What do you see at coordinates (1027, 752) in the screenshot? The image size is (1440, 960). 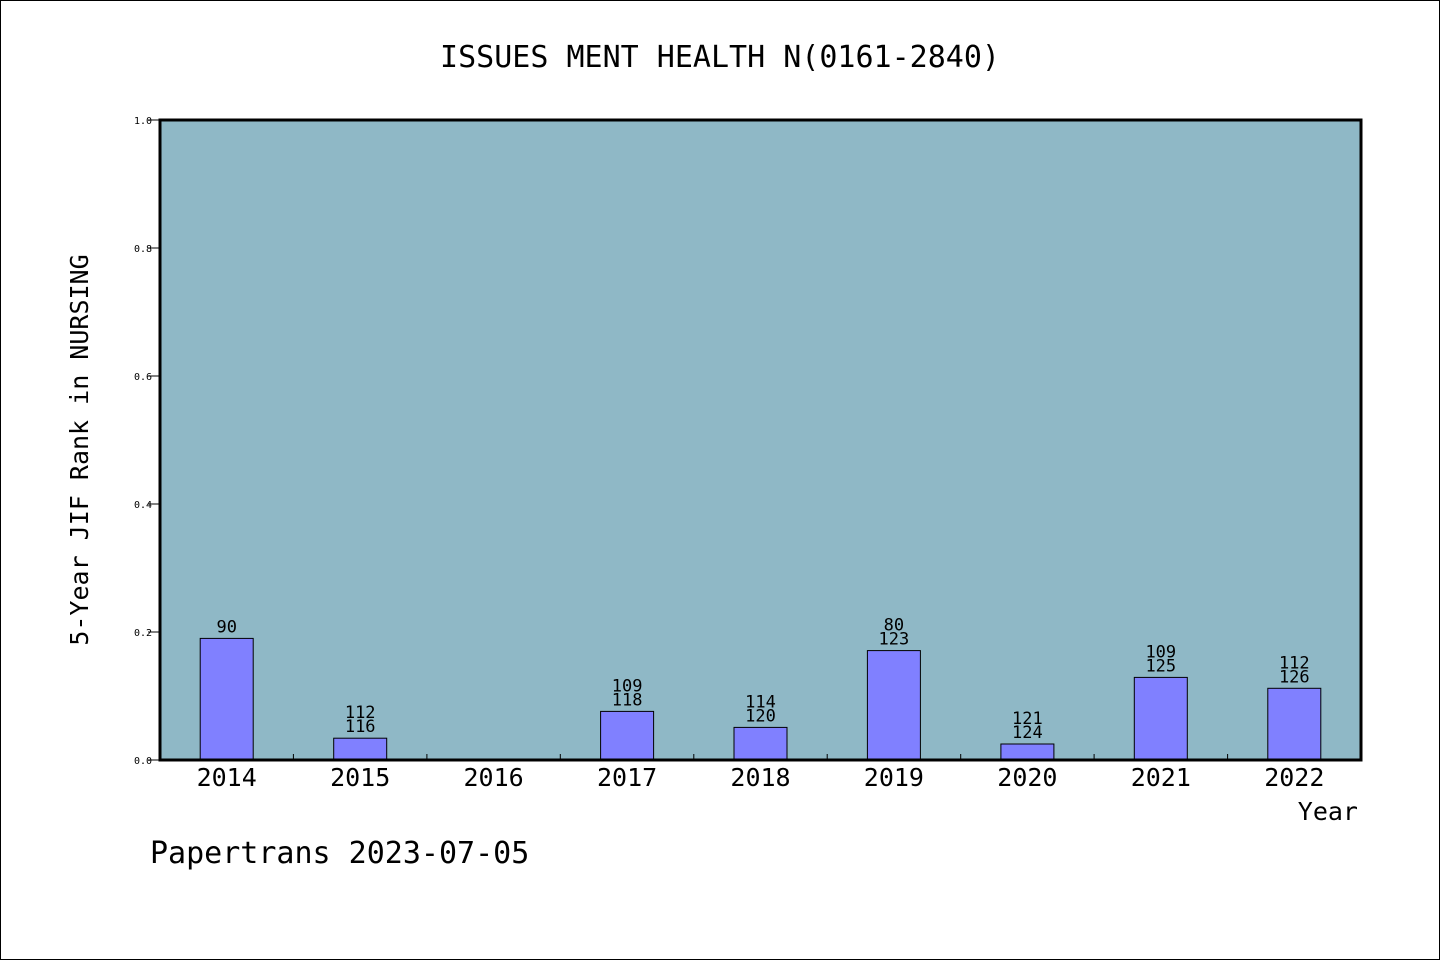 I see `bar-2020` at bounding box center [1027, 752].